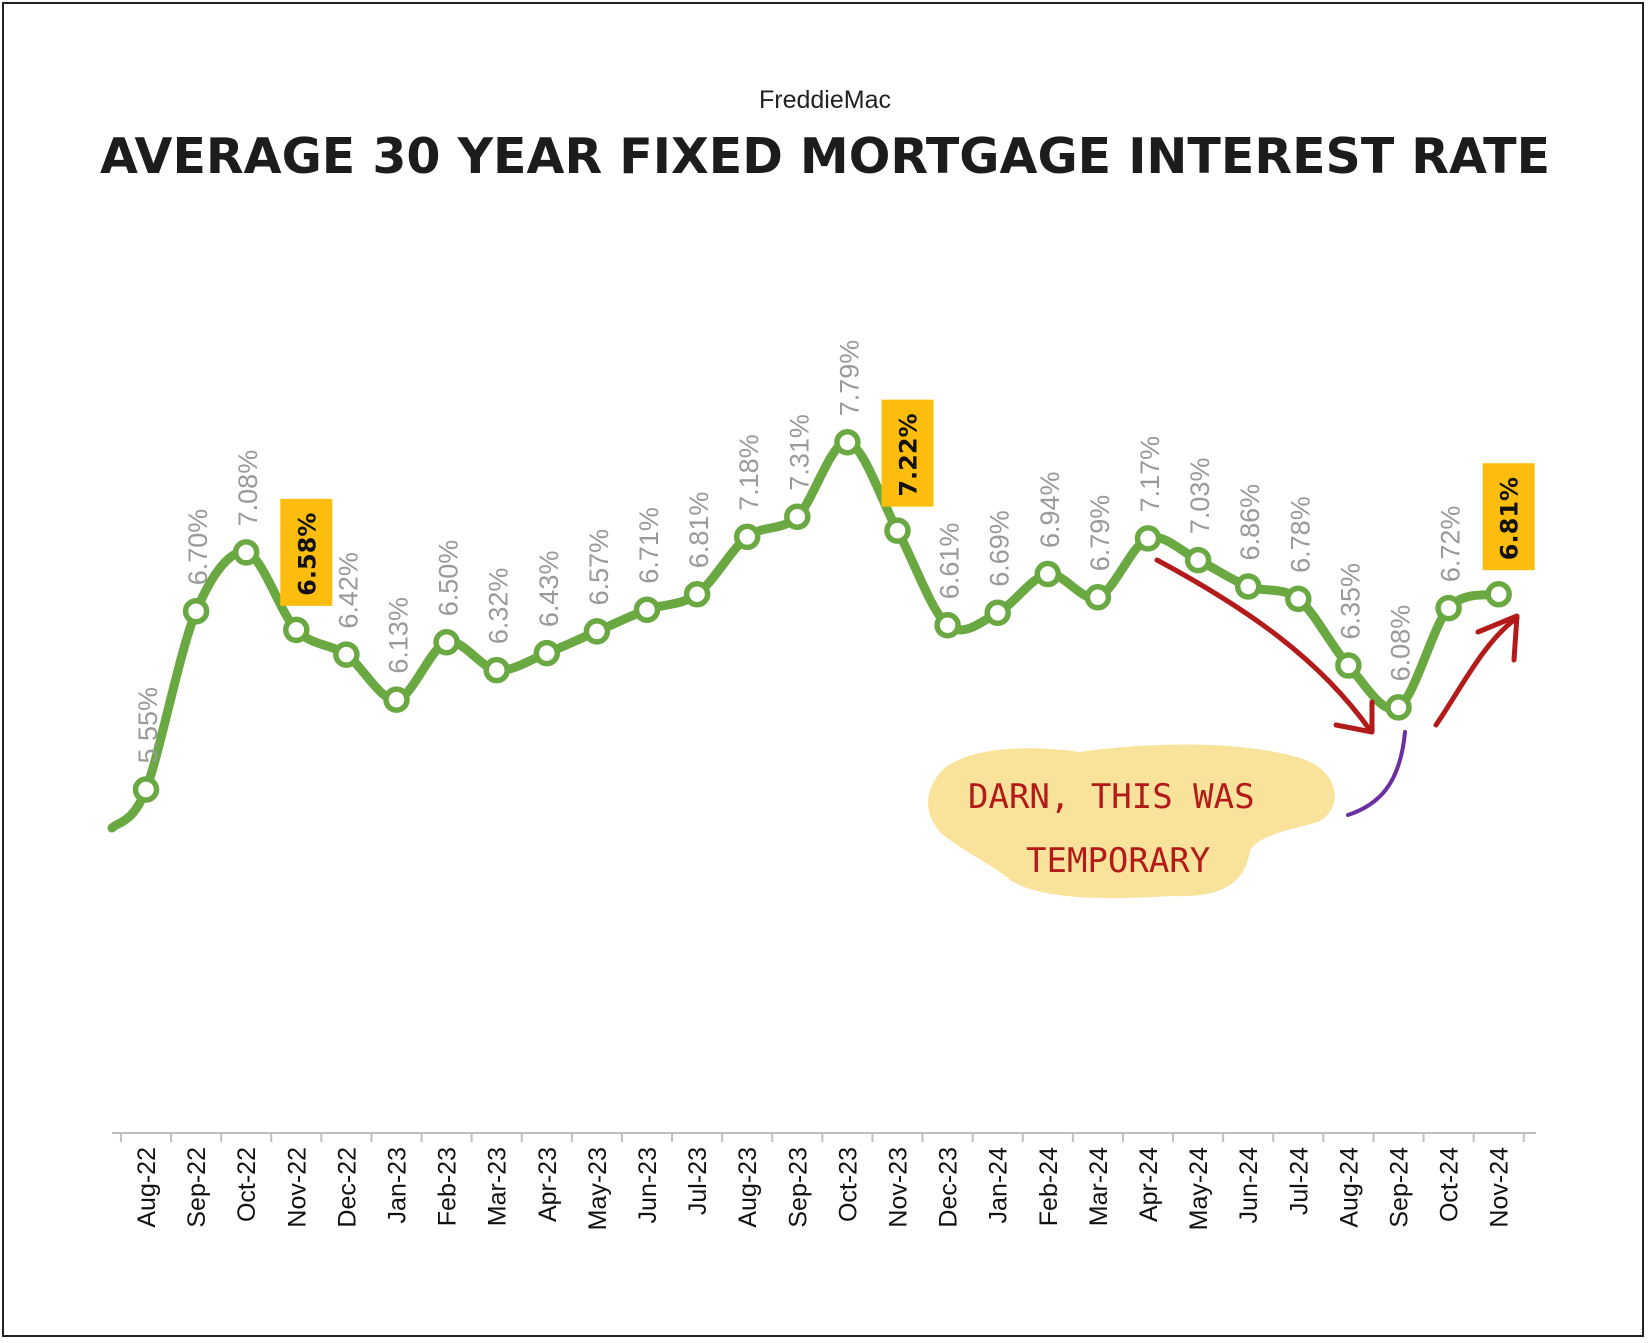 The height and width of the screenshot is (1343, 1650). What do you see at coordinates (749, 472) in the screenshot?
I see `data-label: 7.18%` at bounding box center [749, 472].